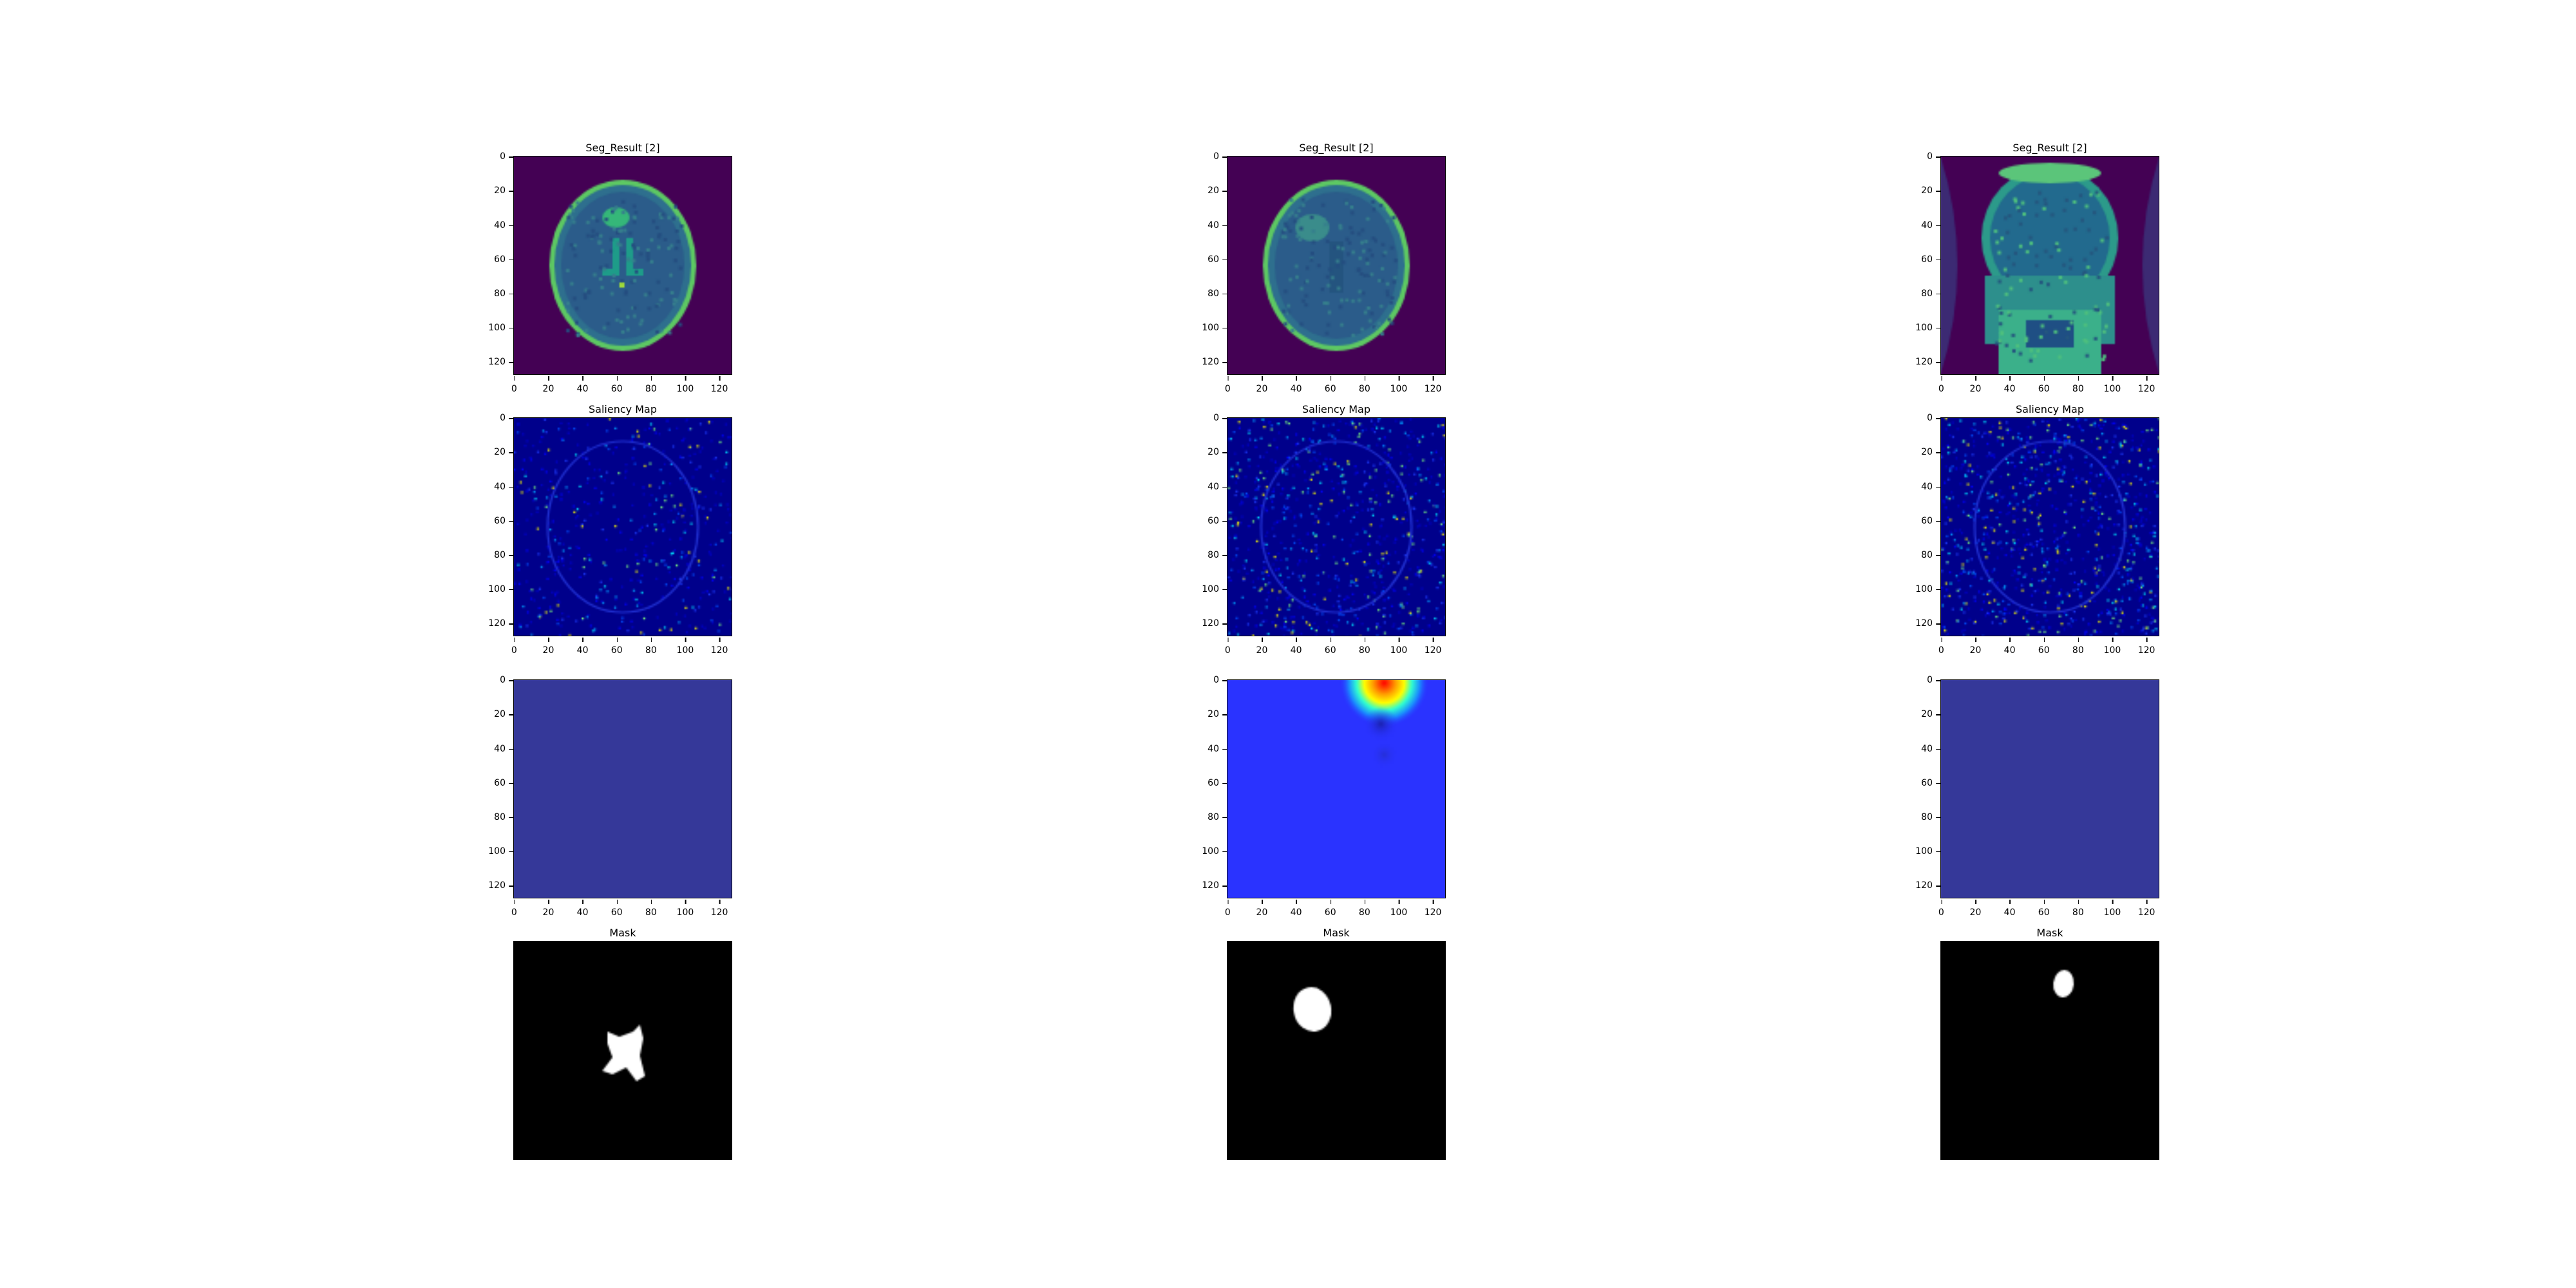 Image resolution: width=2576 pixels, height=1288 pixels. What do you see at coordinates (622, 933) in the screenshot?
I see `panel-title: Mask` at bounding box center [622, 933].